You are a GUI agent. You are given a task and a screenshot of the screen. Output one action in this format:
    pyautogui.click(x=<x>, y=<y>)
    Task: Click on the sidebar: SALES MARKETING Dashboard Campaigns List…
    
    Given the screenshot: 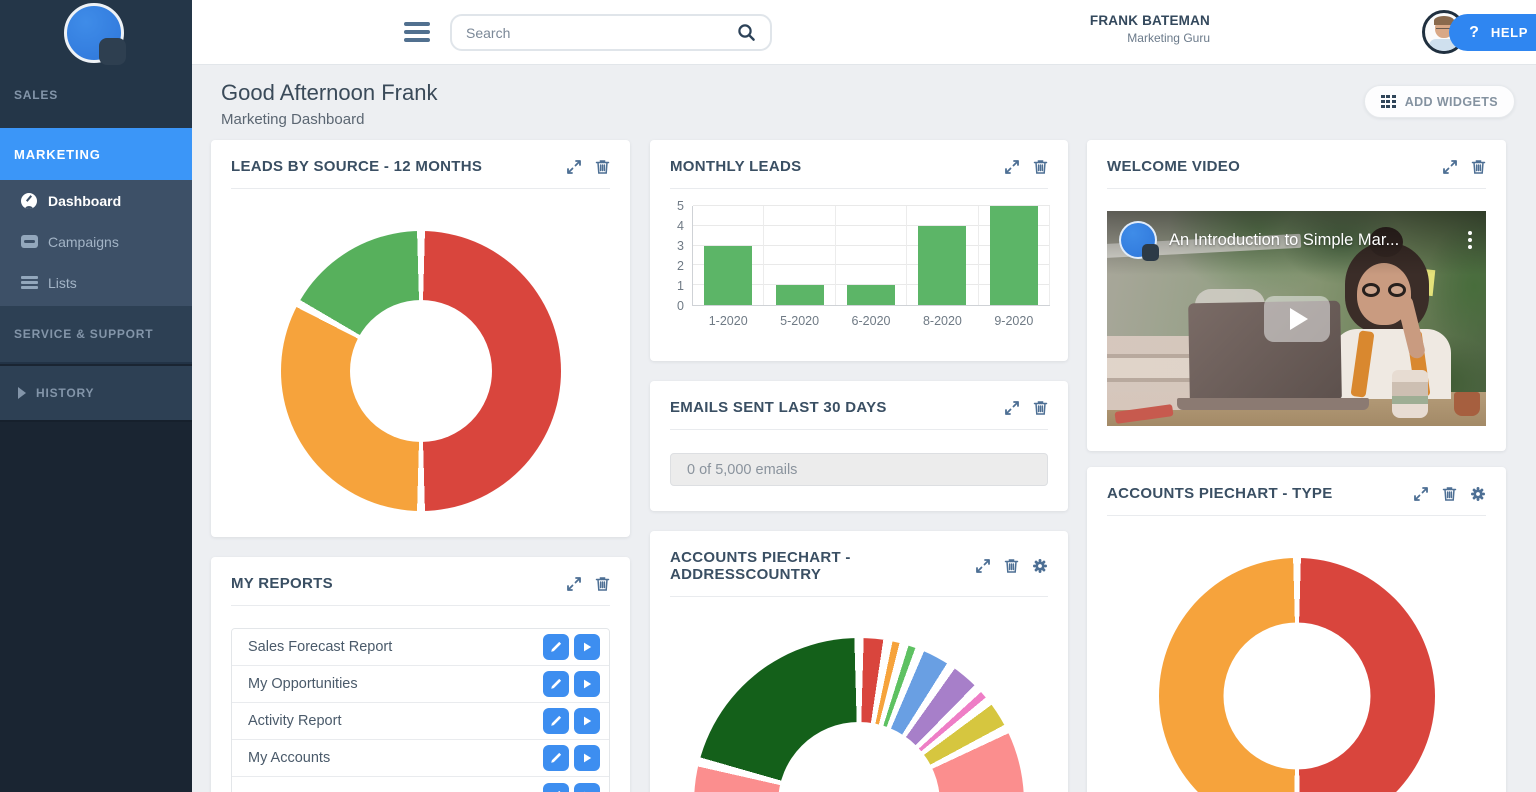 What is the action you would take?
    pyautogui.click(x=96, y=396)
    